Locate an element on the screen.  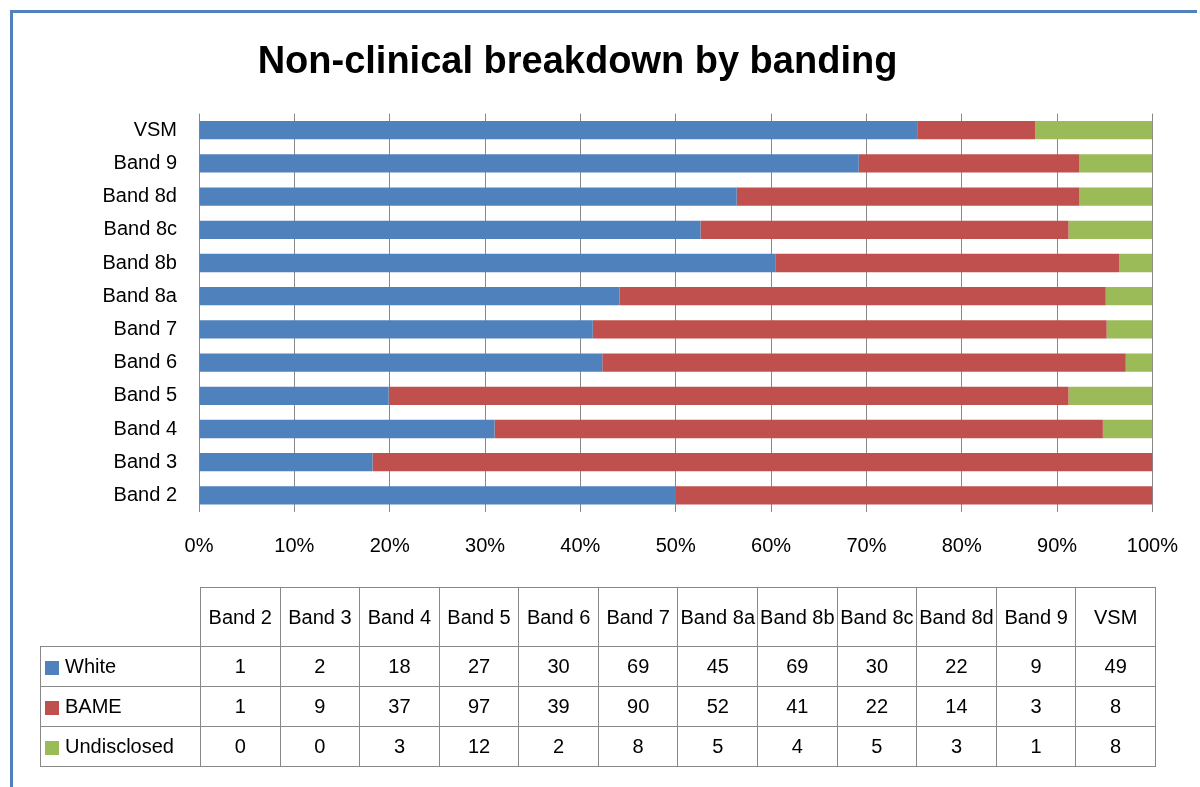
x-tick-label: 70% is located at coordinates (866, 544).